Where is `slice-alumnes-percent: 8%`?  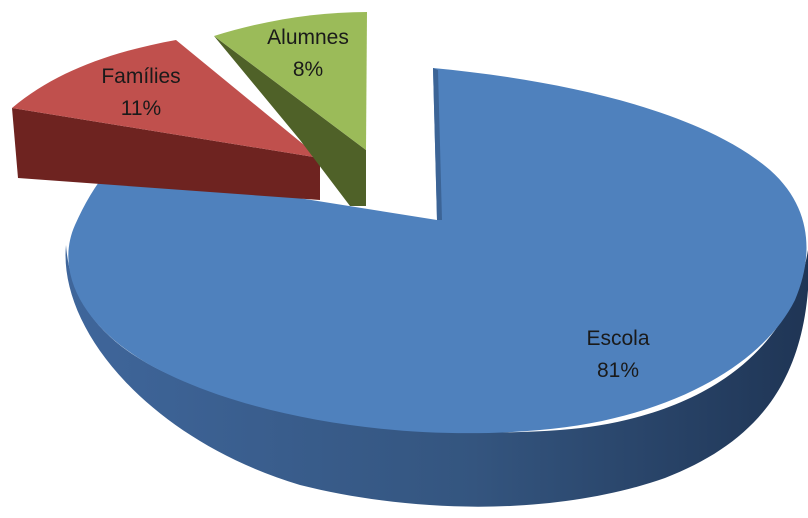 slice-alumnes-percent: 8% is located at coordinates (308, 69).